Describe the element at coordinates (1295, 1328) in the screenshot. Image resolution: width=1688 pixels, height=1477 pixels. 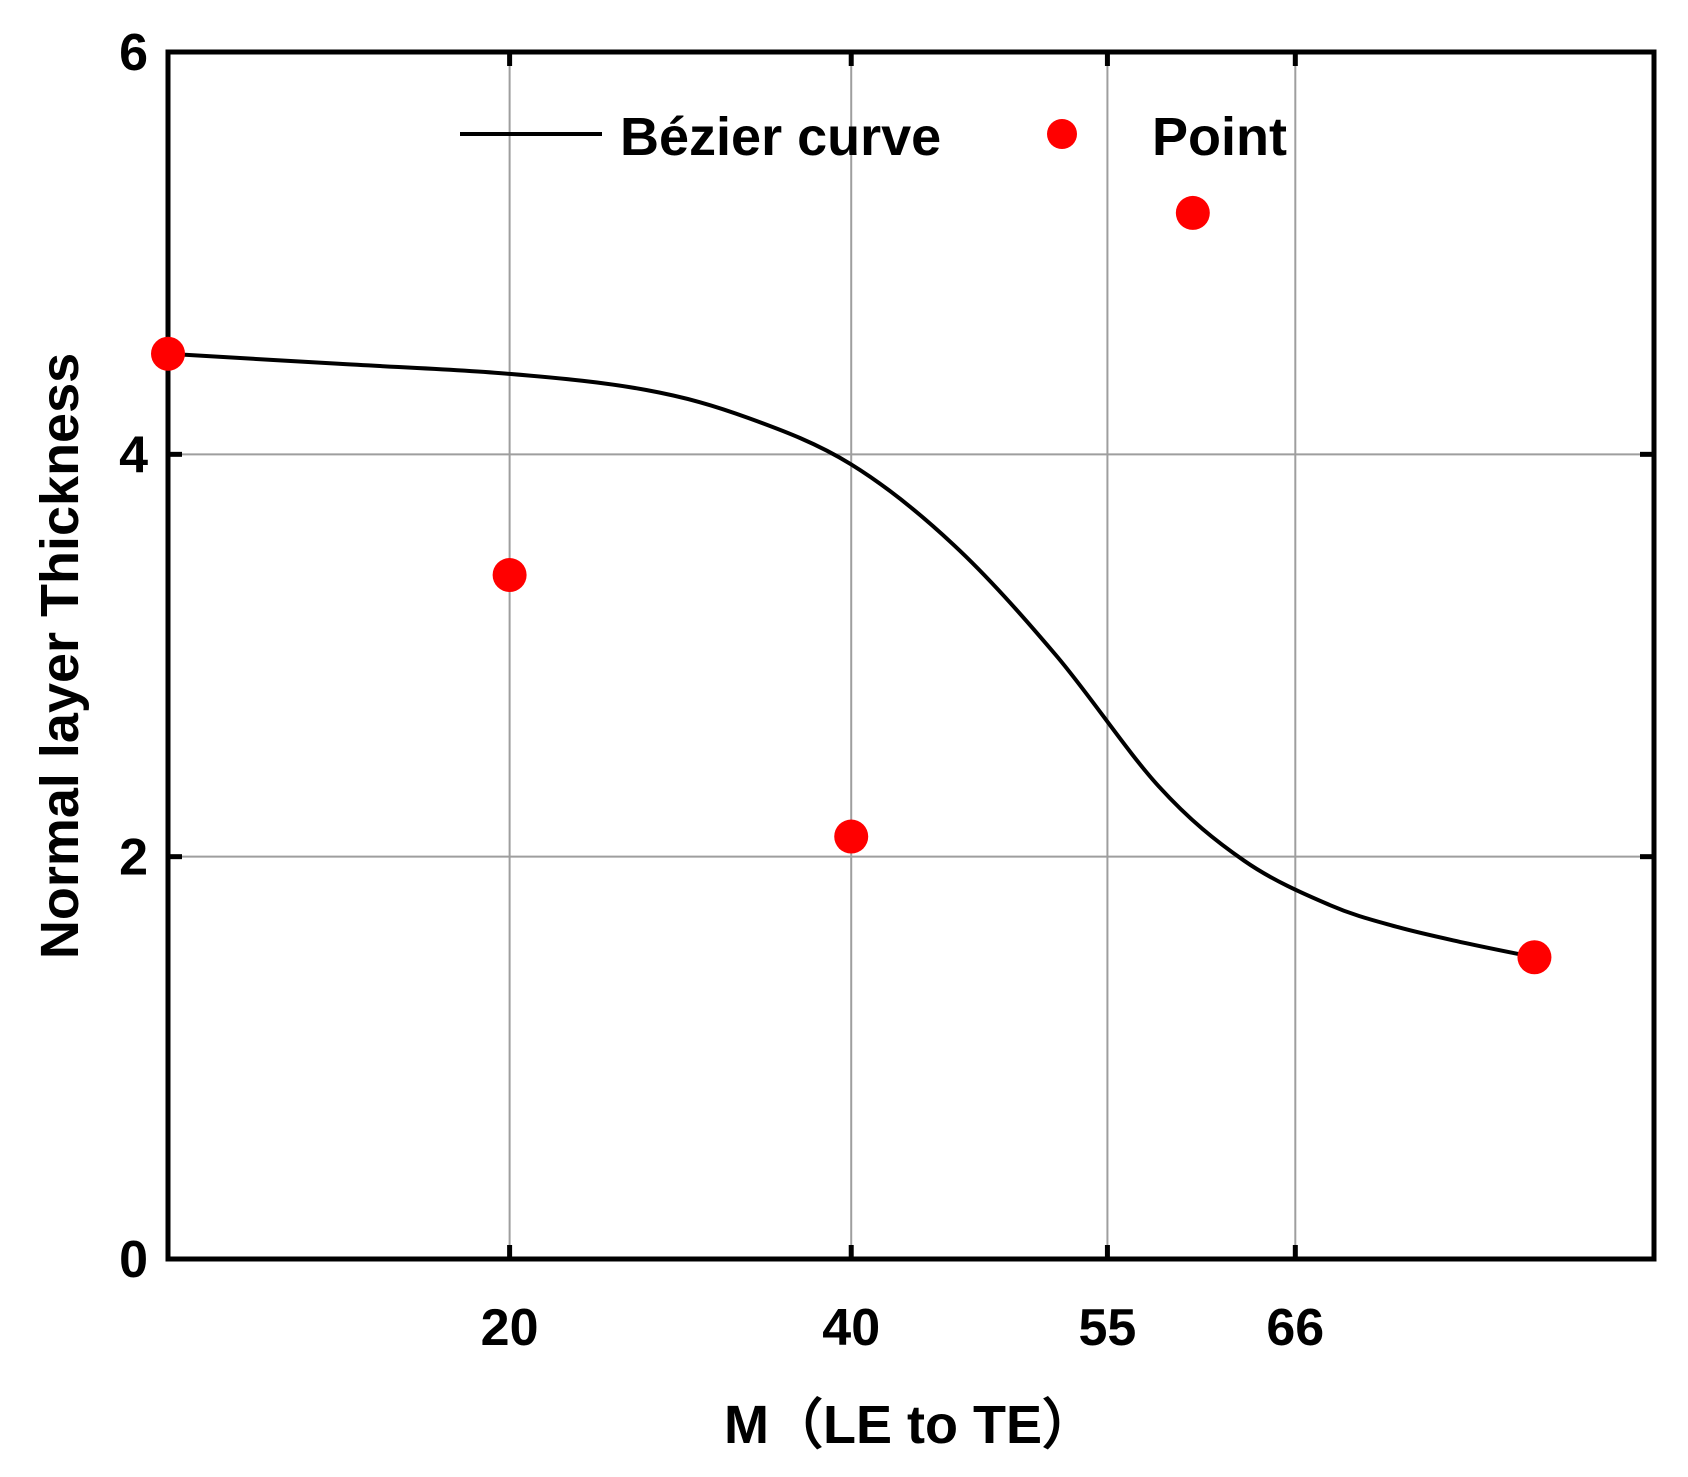
I see `x-tick-label: 66` at that location.